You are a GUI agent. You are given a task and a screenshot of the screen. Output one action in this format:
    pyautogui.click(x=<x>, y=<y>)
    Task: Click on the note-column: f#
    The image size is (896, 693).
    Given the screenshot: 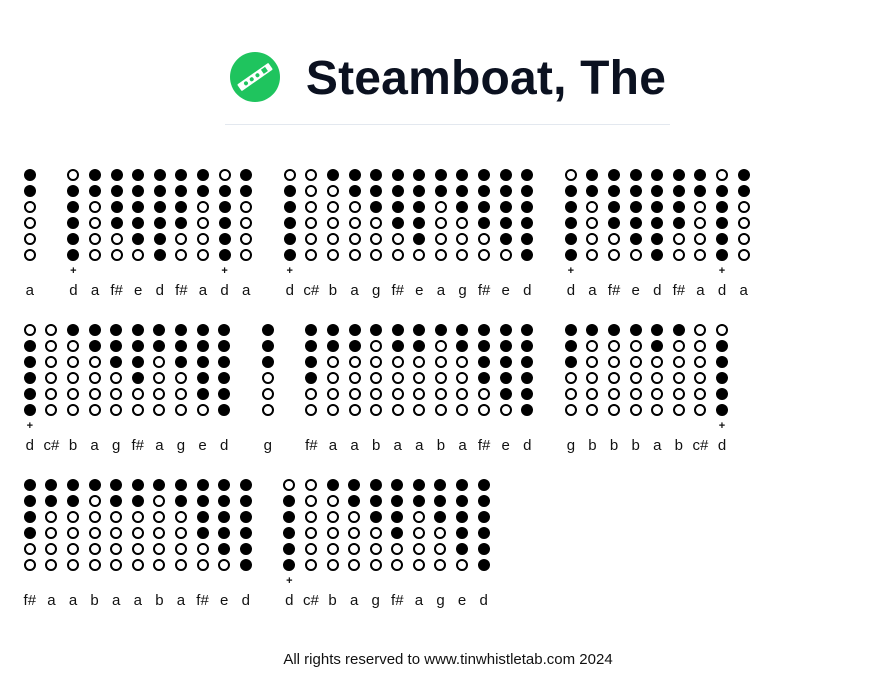 What is the action you would take?
    pyautogui.click(x=398, y=554)
    